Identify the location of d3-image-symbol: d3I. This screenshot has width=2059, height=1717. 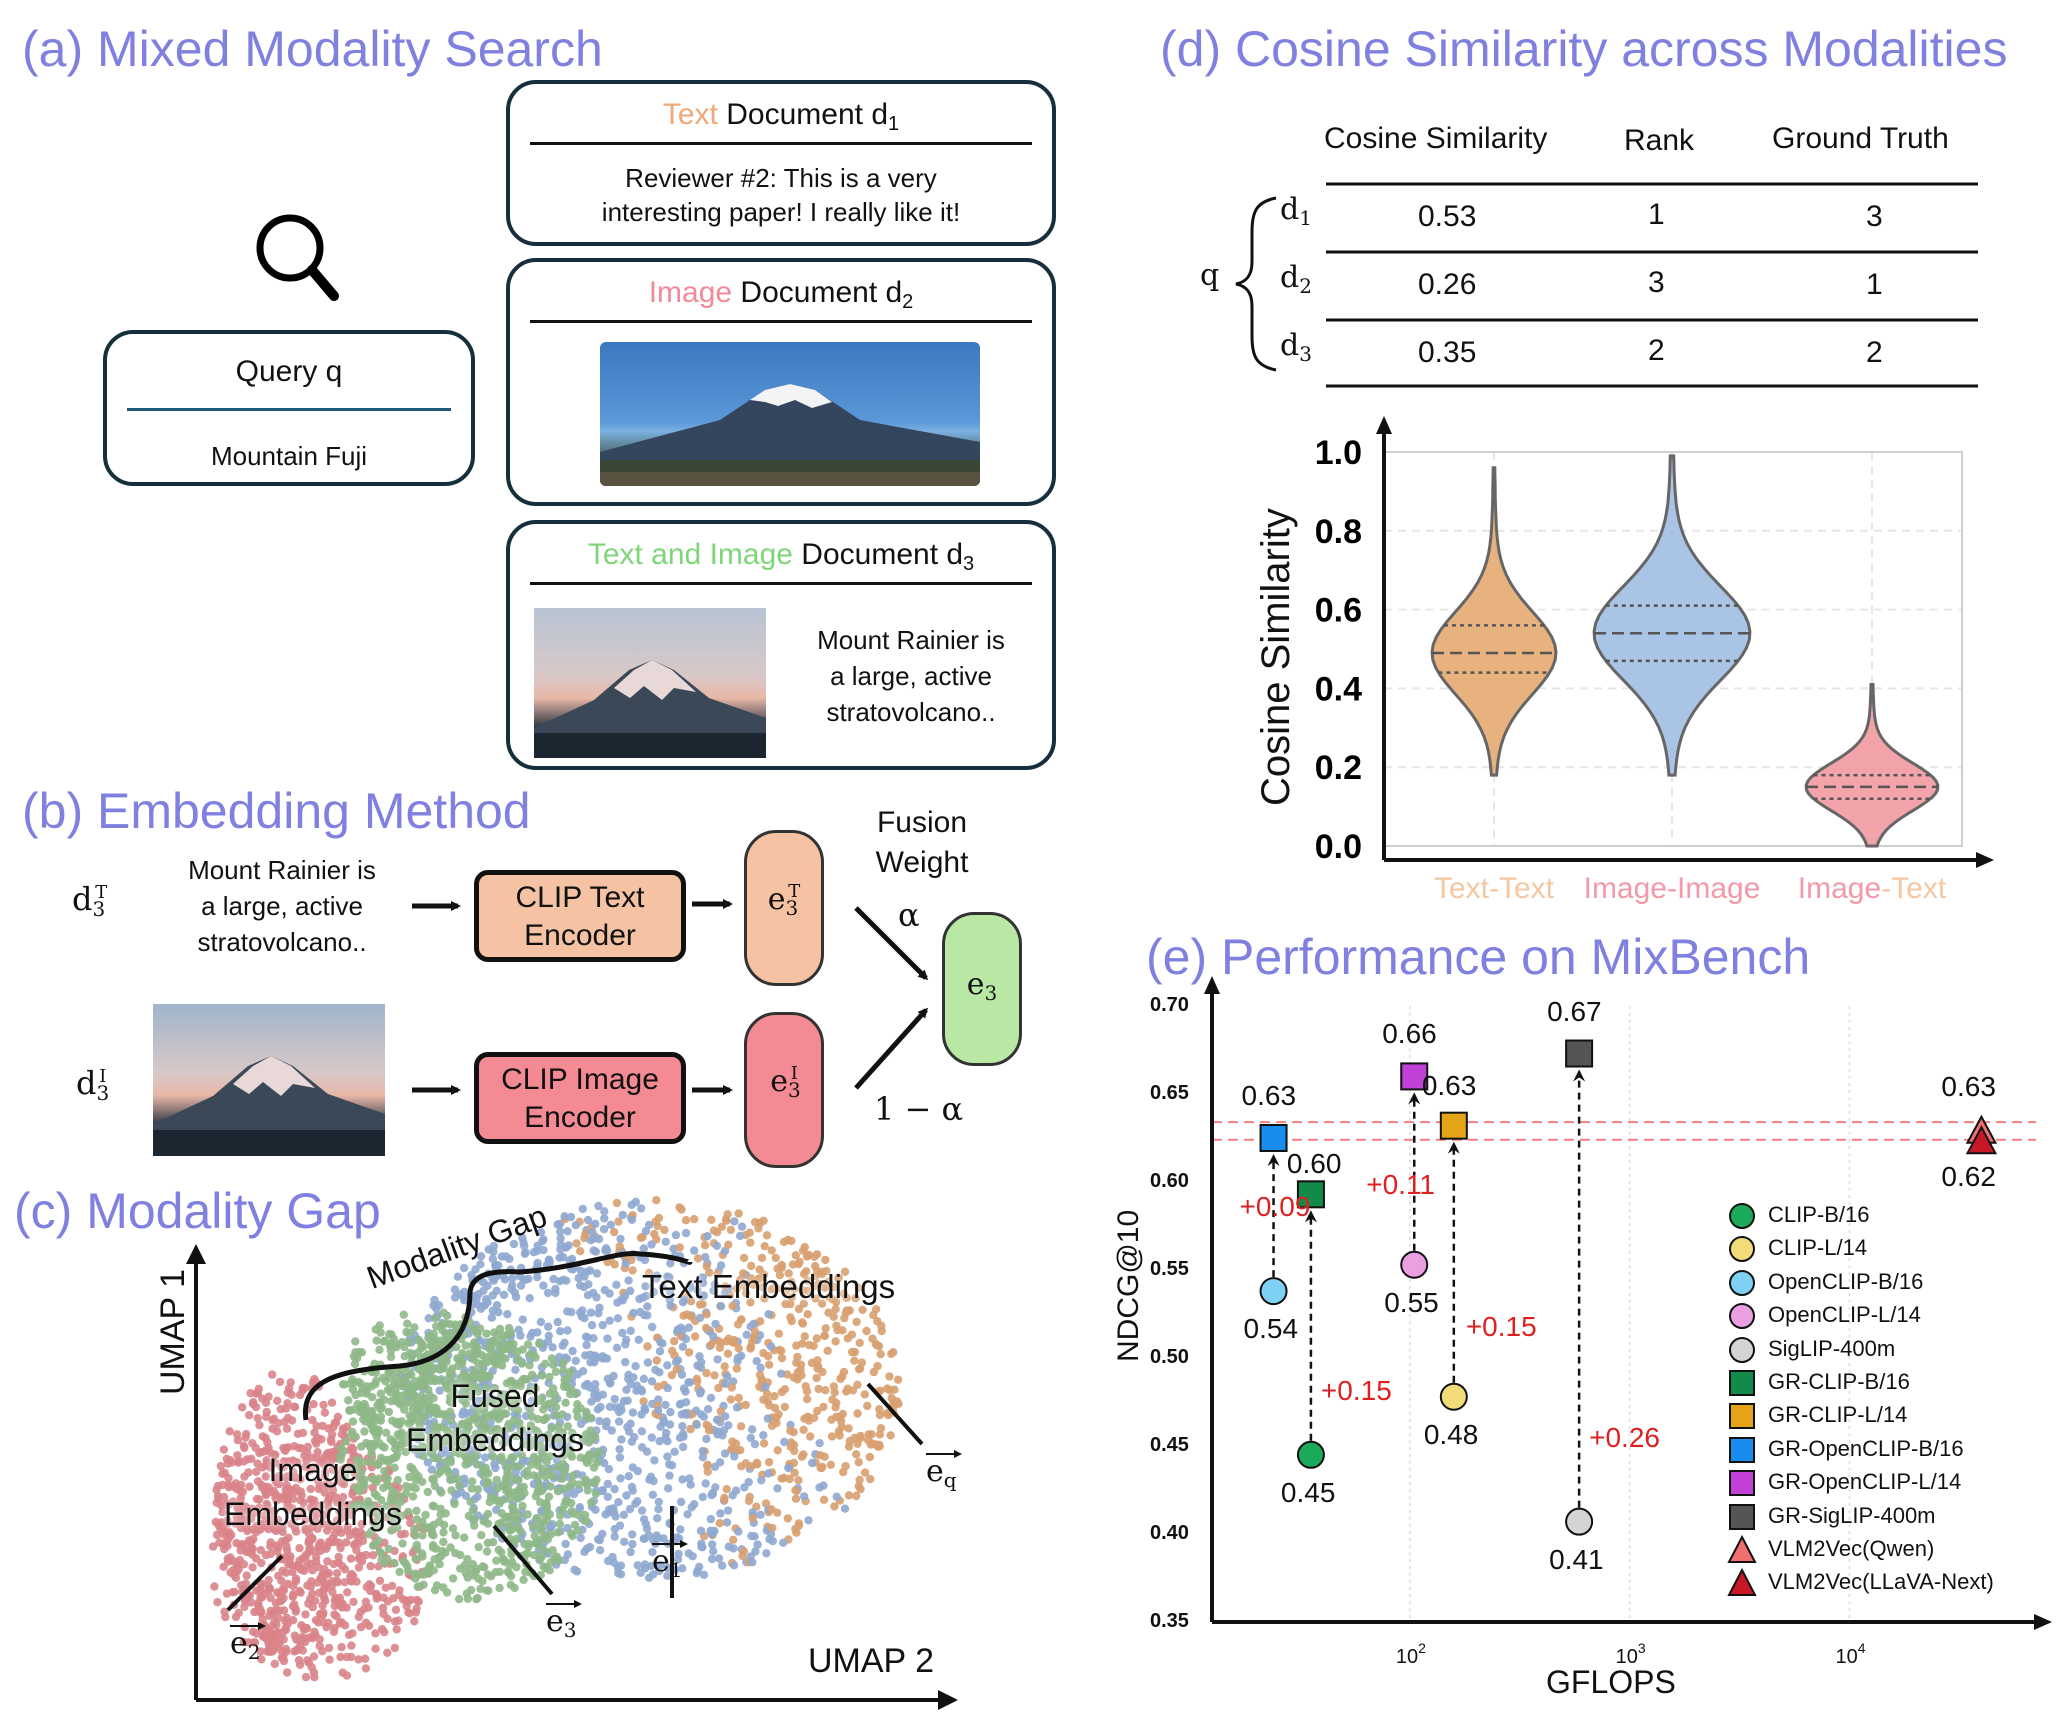
(93, 1084).